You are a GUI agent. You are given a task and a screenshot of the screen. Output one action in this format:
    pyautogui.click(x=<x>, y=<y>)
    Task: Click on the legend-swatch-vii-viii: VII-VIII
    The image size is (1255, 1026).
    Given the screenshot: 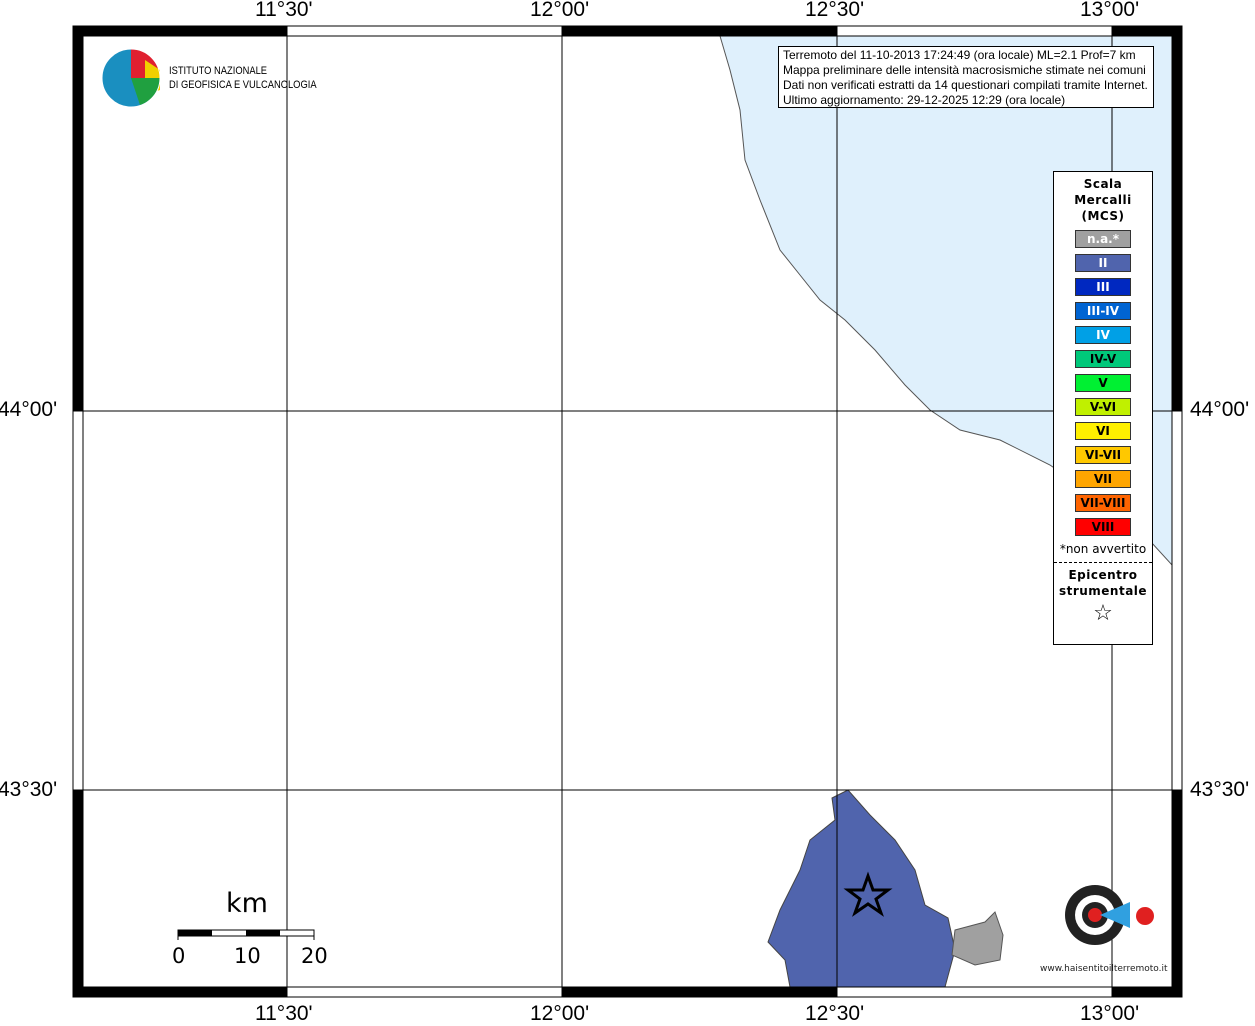 What is the action you would take?
    pyautogui.click(x=1103, y=503)
    